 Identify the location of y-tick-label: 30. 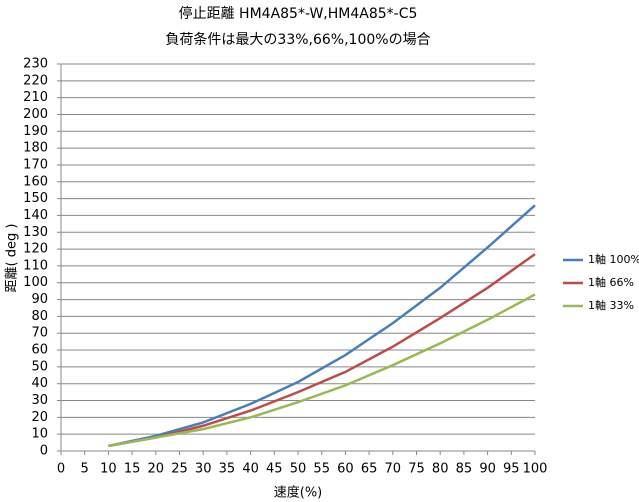
(39, 400).